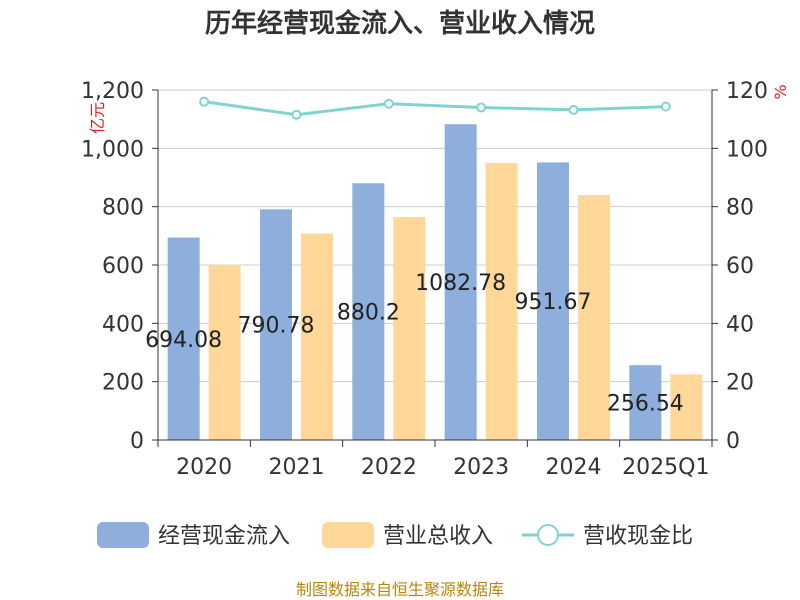 This screenshot has width=800, height=600. I want to click on y-tick-label: 600, so click(123, 266).